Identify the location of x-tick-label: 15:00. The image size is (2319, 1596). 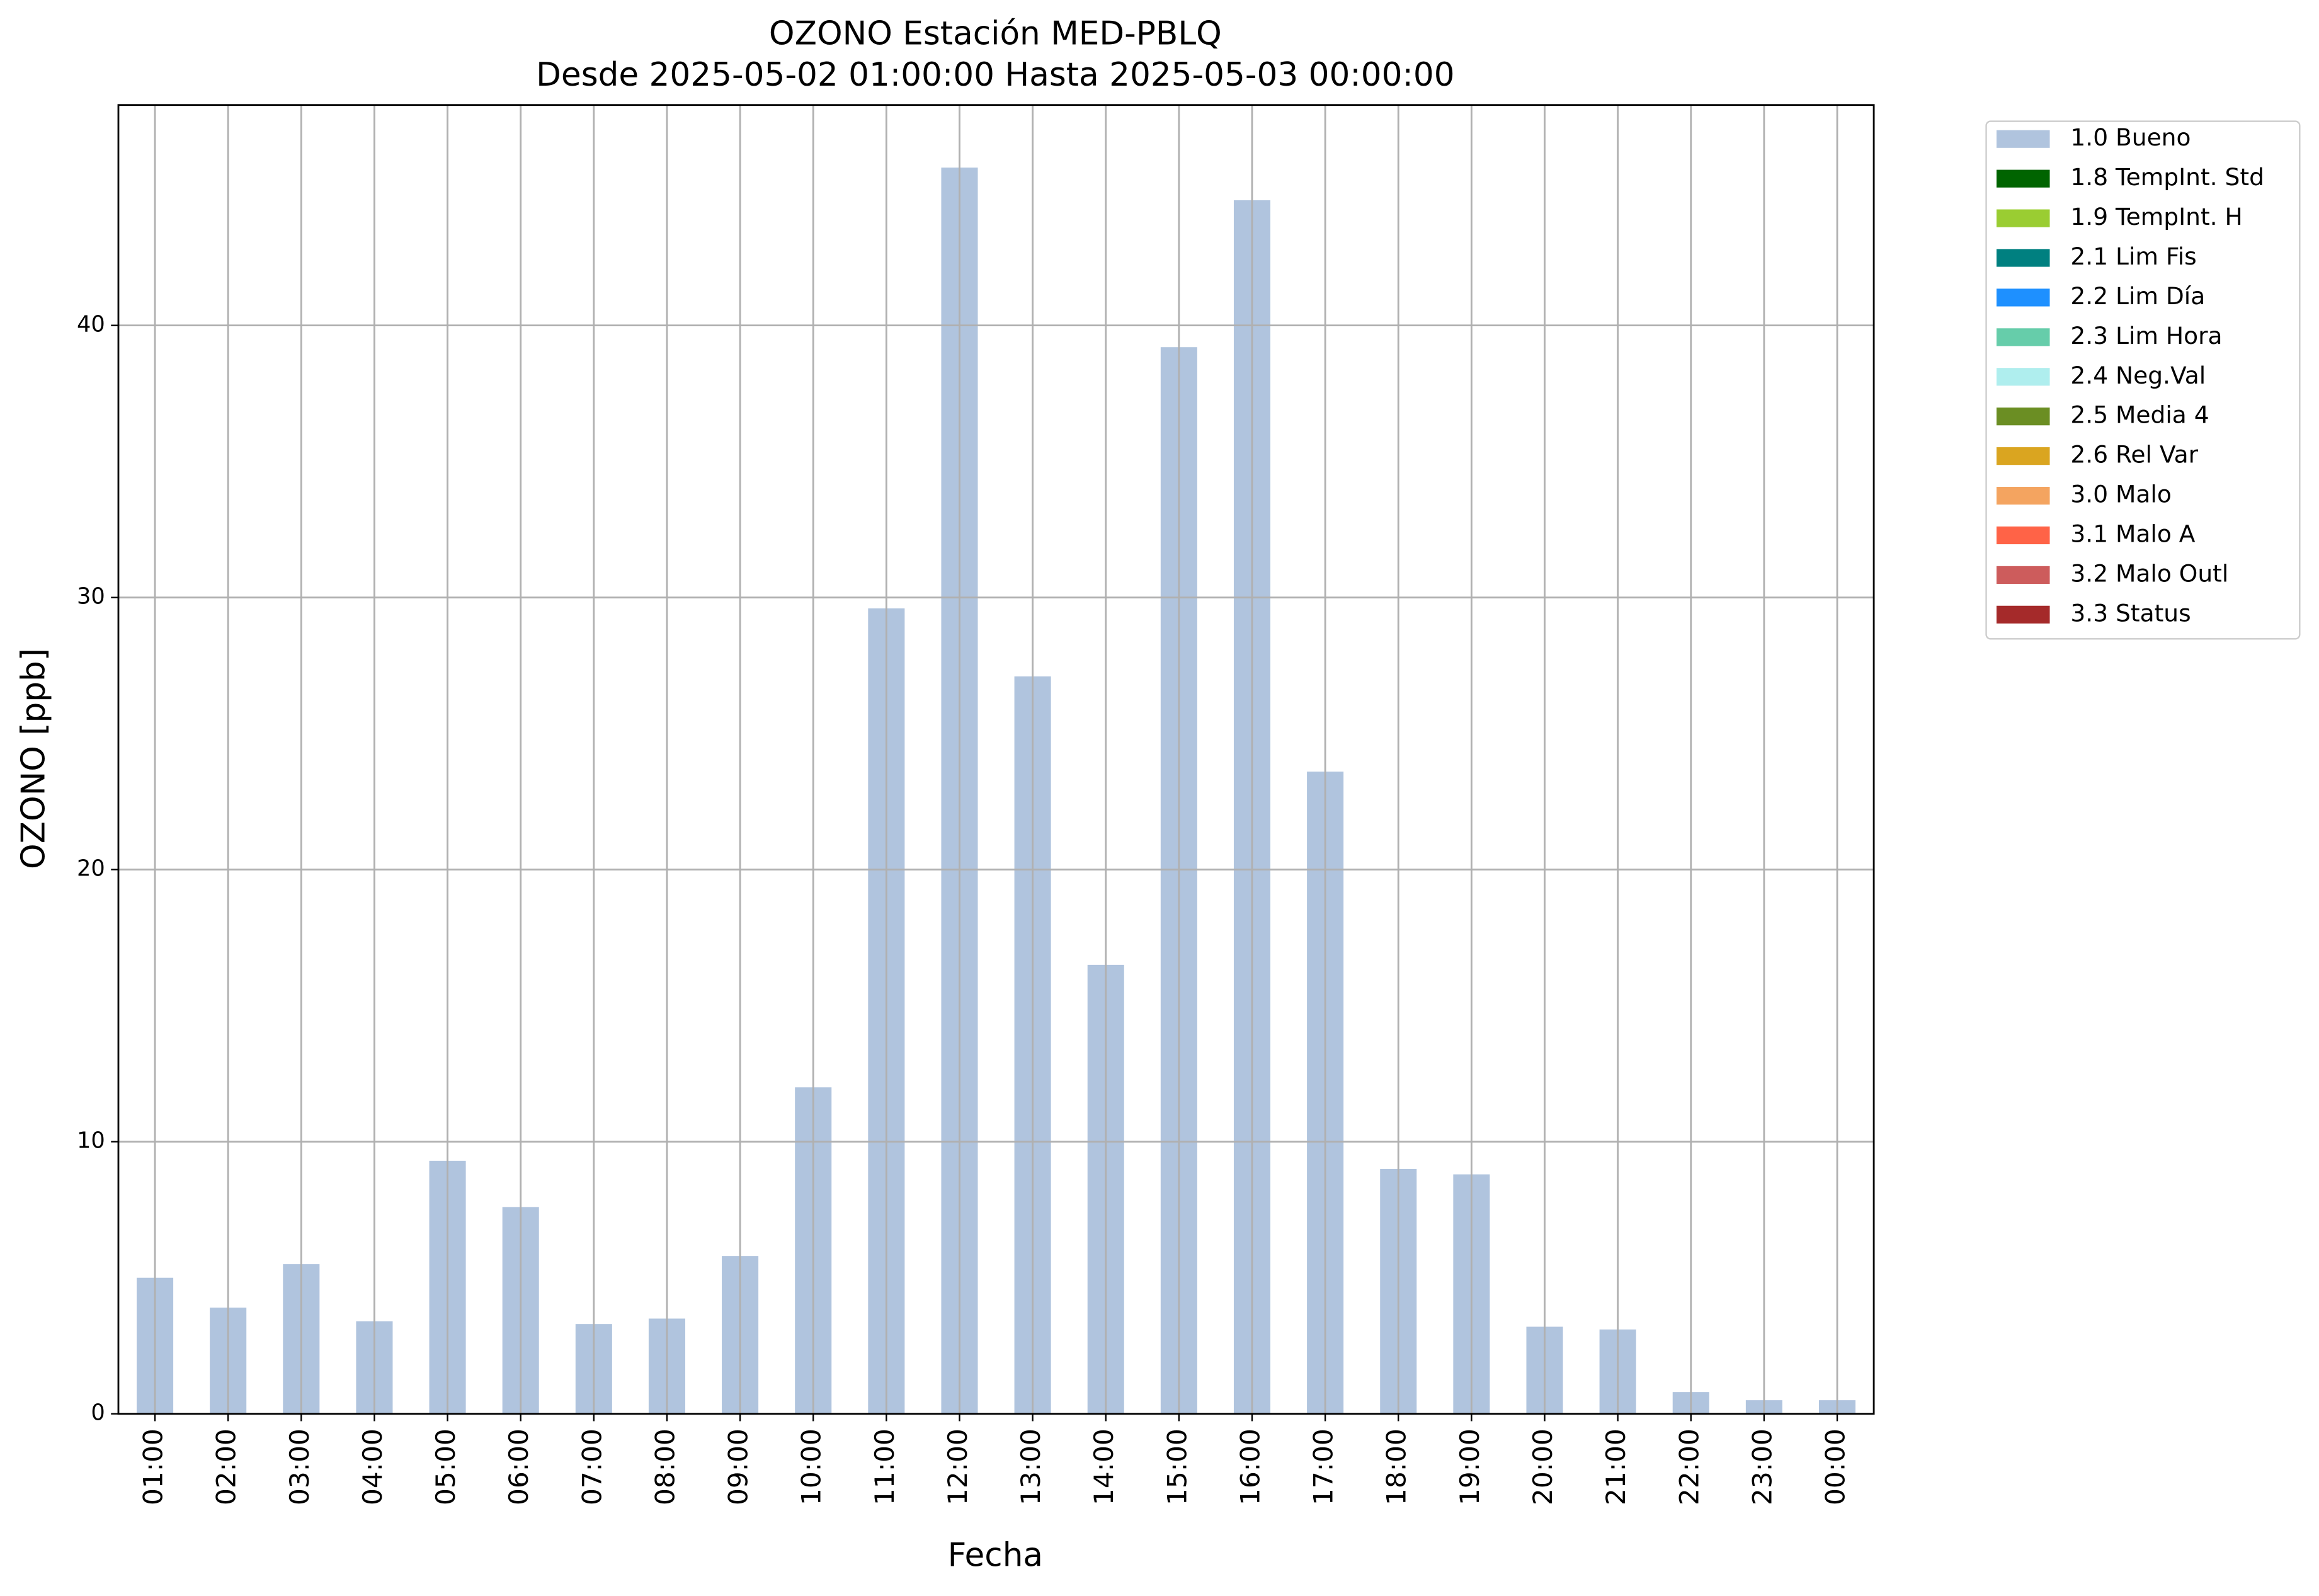
(1176, 1466).